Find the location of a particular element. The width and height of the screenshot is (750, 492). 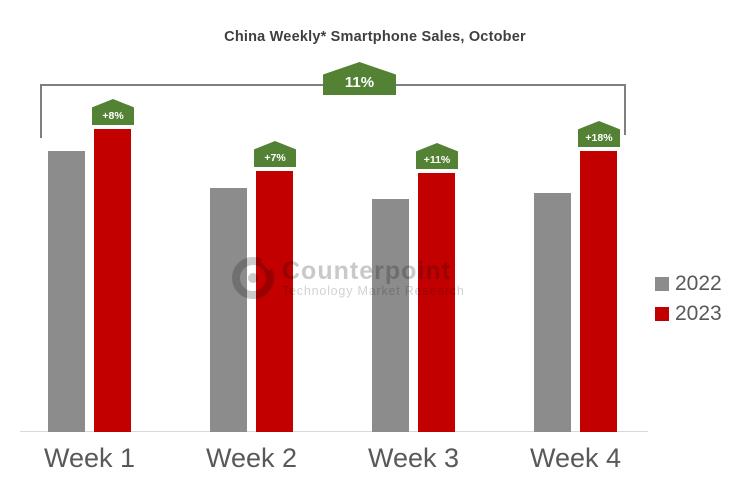

growth-badge-week4: +18% is located at coordinates (599, 134).